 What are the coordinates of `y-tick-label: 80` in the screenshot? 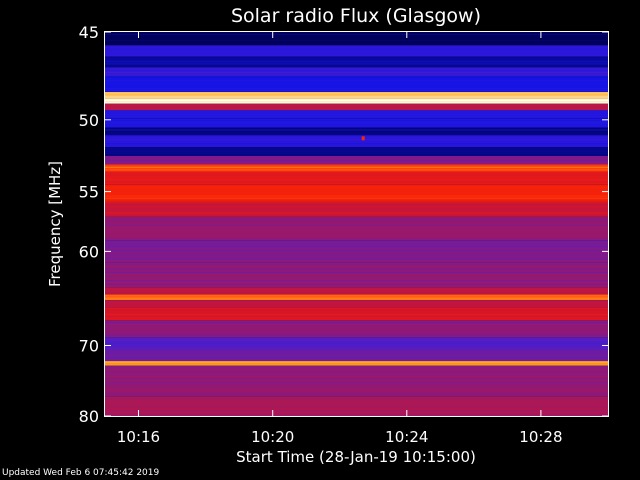 It's located at (89, 416).